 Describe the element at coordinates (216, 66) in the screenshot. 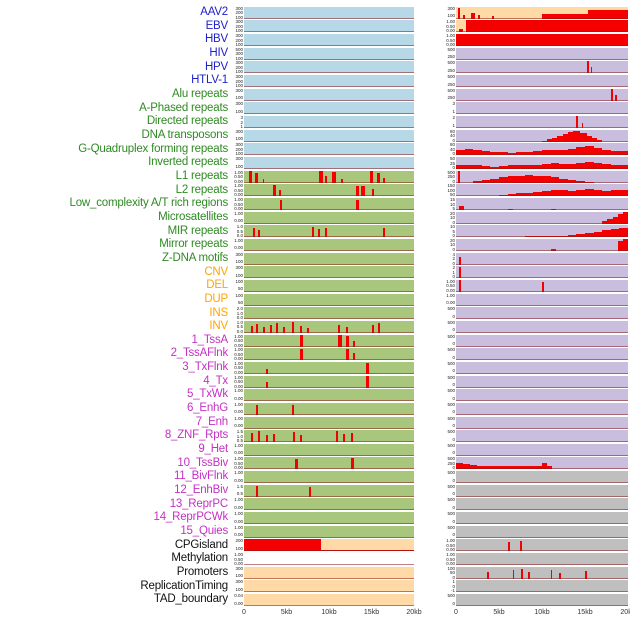

I see `track-label: HPV` at that location.